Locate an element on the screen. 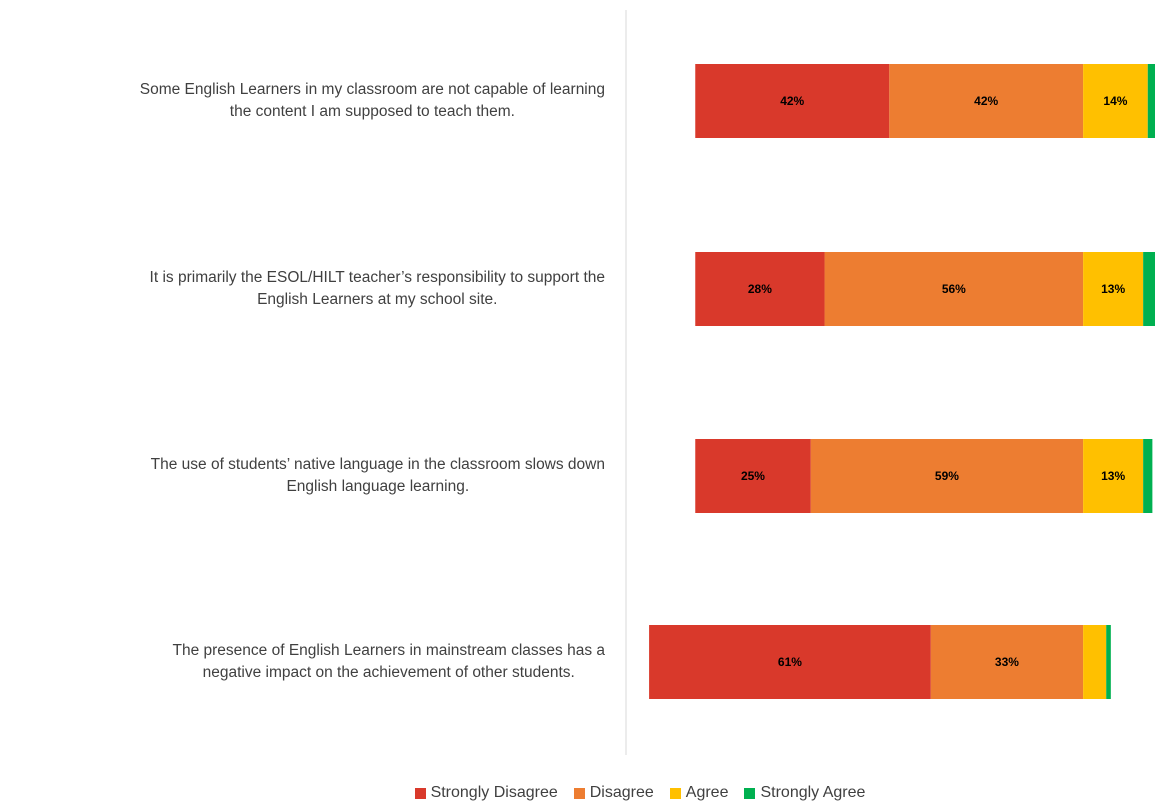 This screenshot has width=1155, height=808. data-label: 59% is located at coordinates (947, 476).